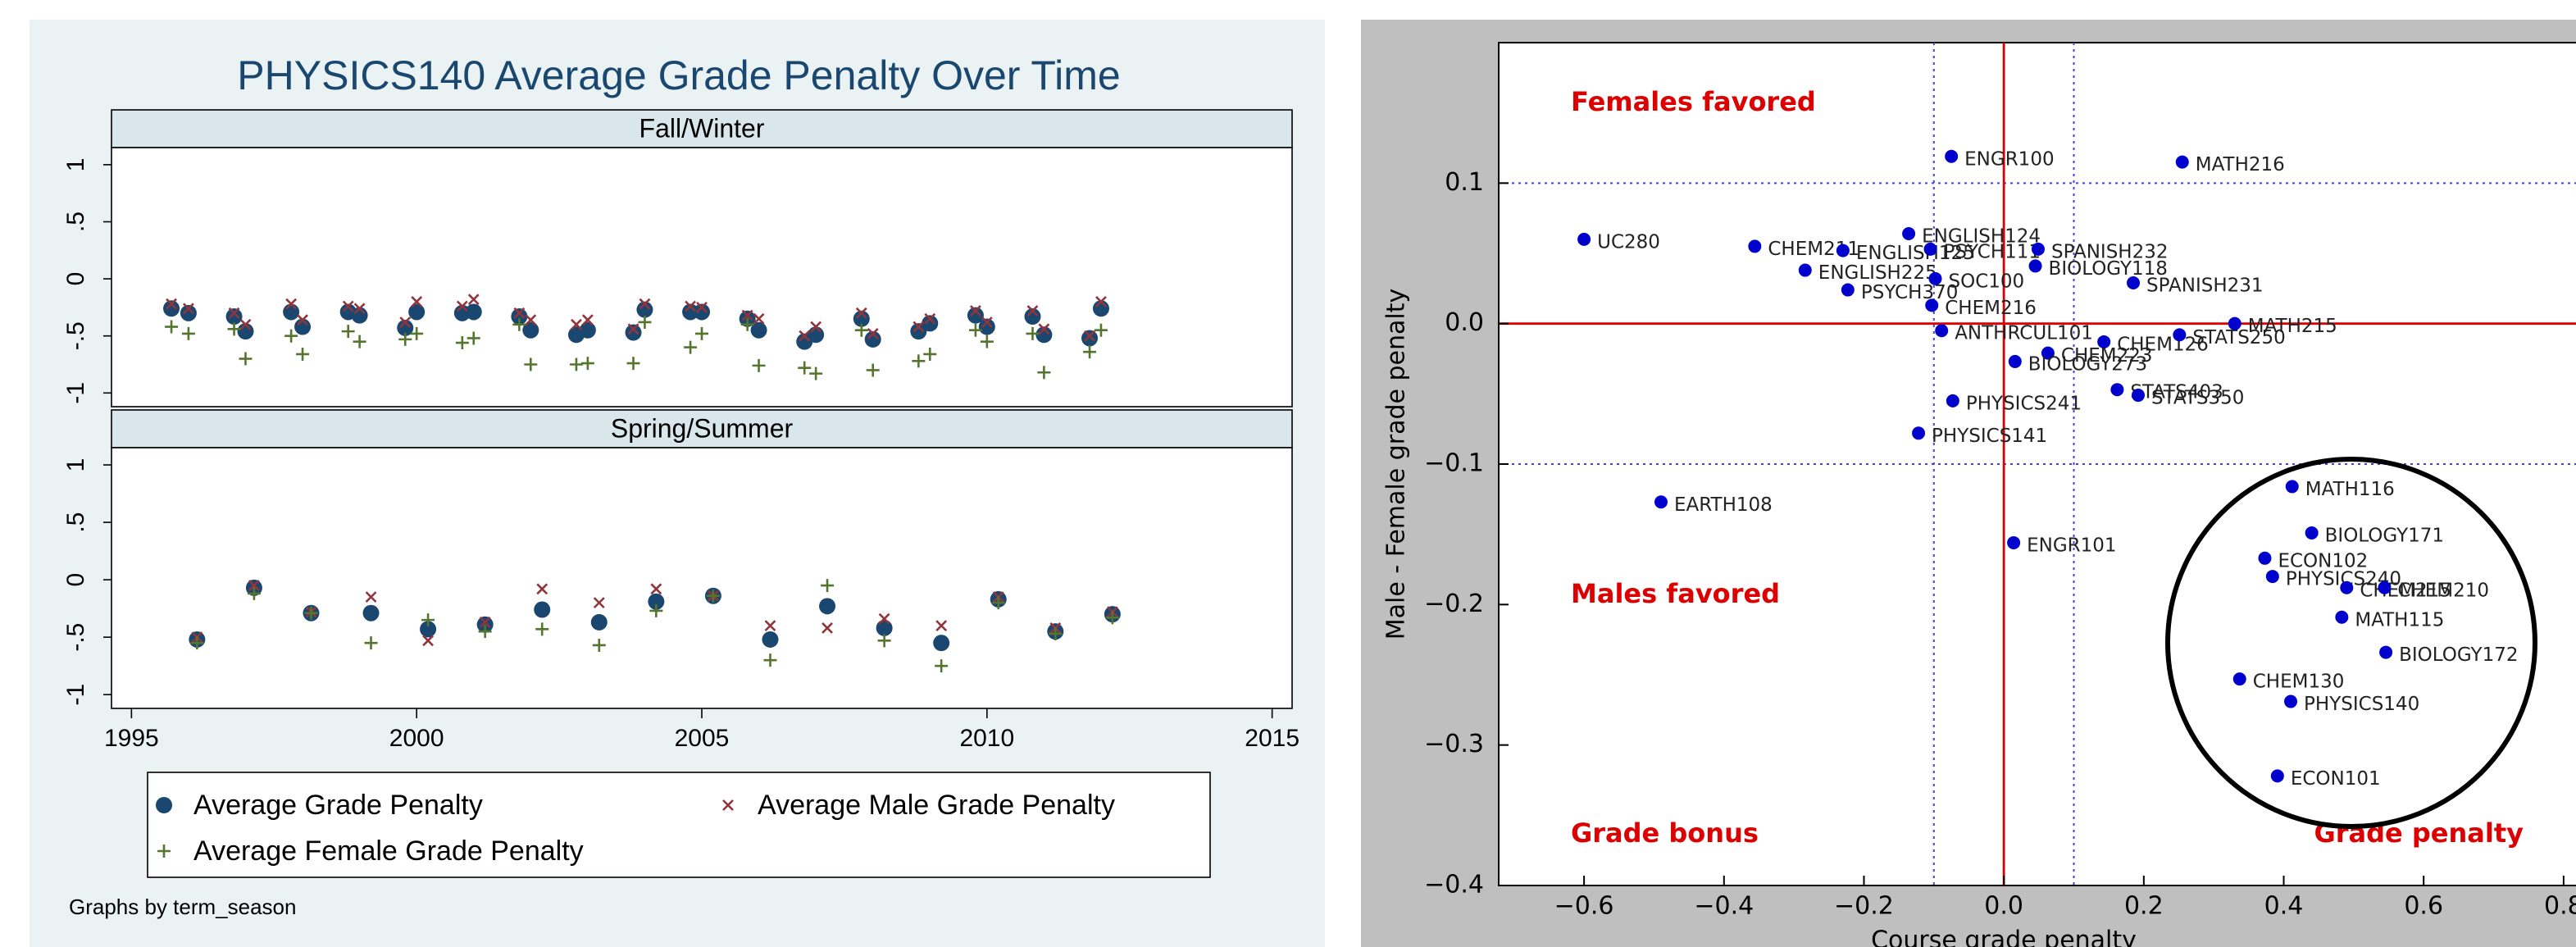 The width and height of the screenshot is (2576, 947). Describe the element at coordinates (2176, 392) in the screenshot. I see `point-label: STATS403` at that location.